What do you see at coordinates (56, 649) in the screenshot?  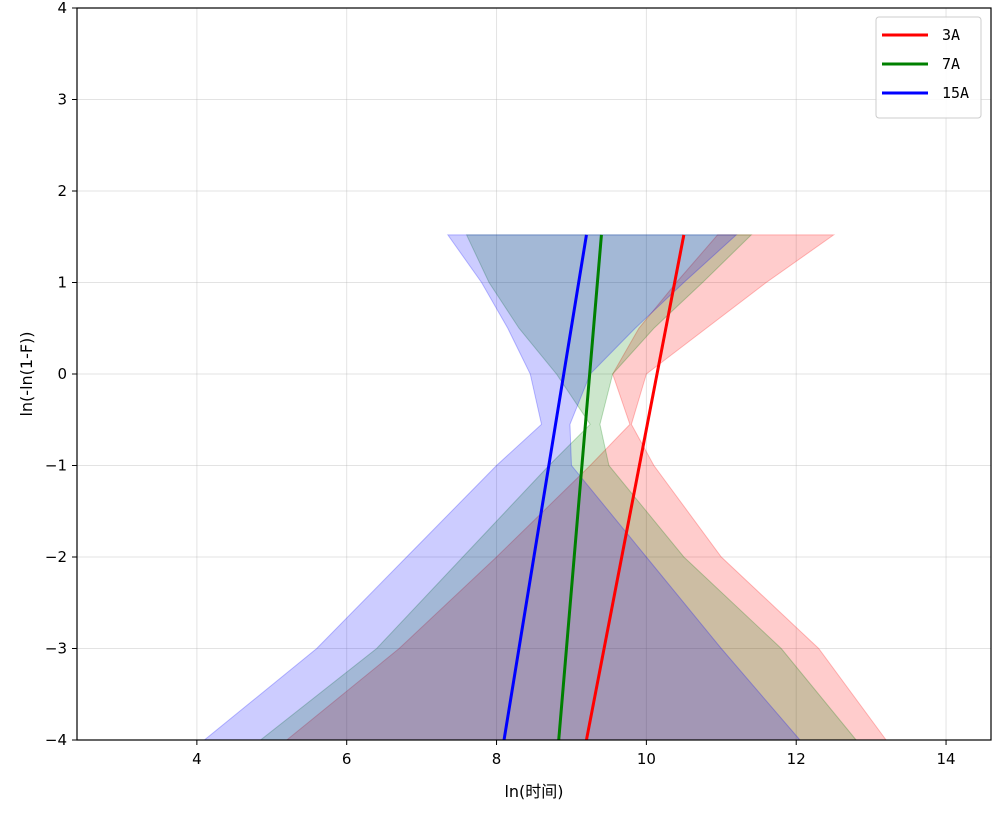 I see `y-tick-label: −3` at bounding box center [56, 649].